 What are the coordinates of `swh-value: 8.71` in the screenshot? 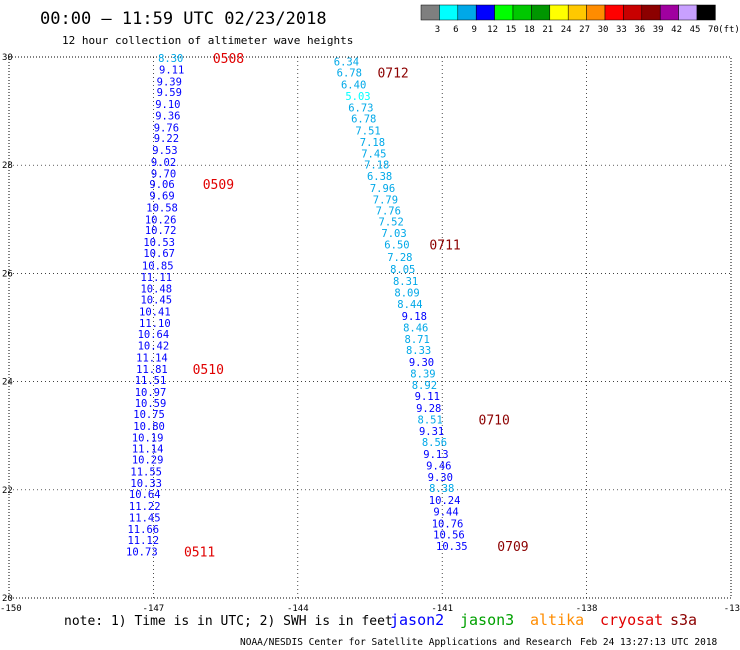 It's located at (417, 340).